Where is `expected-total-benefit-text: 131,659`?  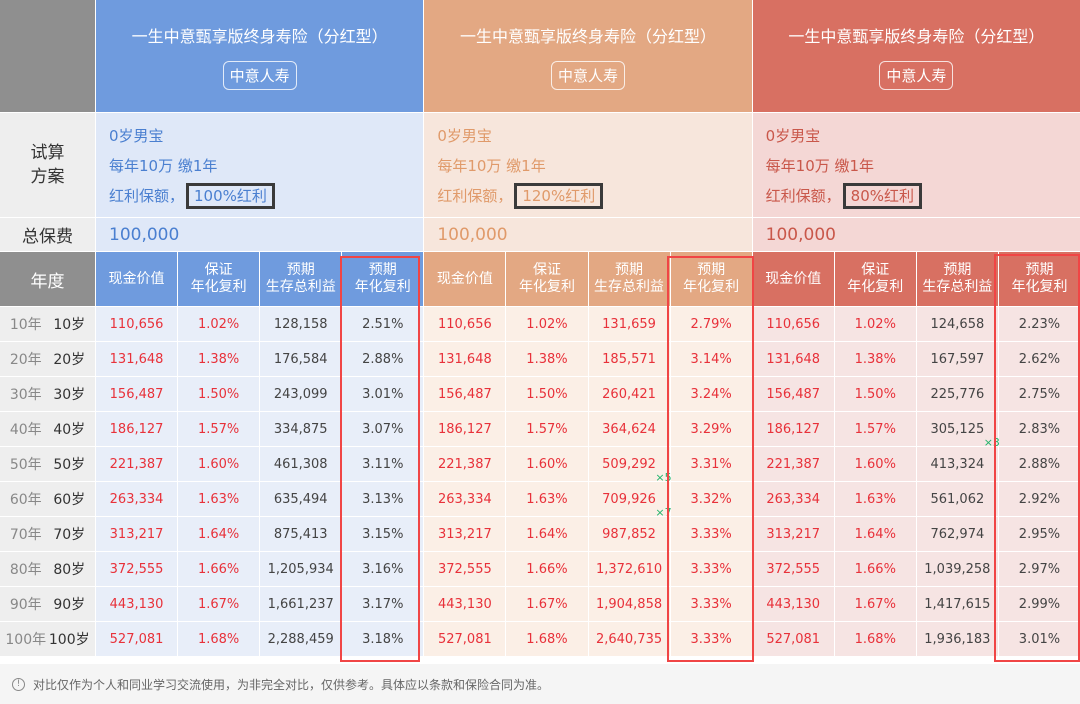
expected-total-benefit-text: 131,659 is located at coordinates (629, 324).